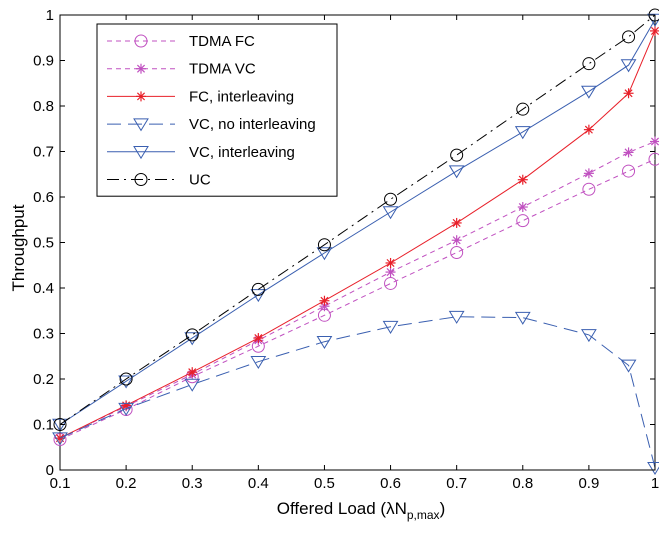 The height and width of the screenshot is (533, 659). Describe the element at coordinates (332, 508) in the screenshot. I see `x-axis-title-text: Offered Load (` at that location.